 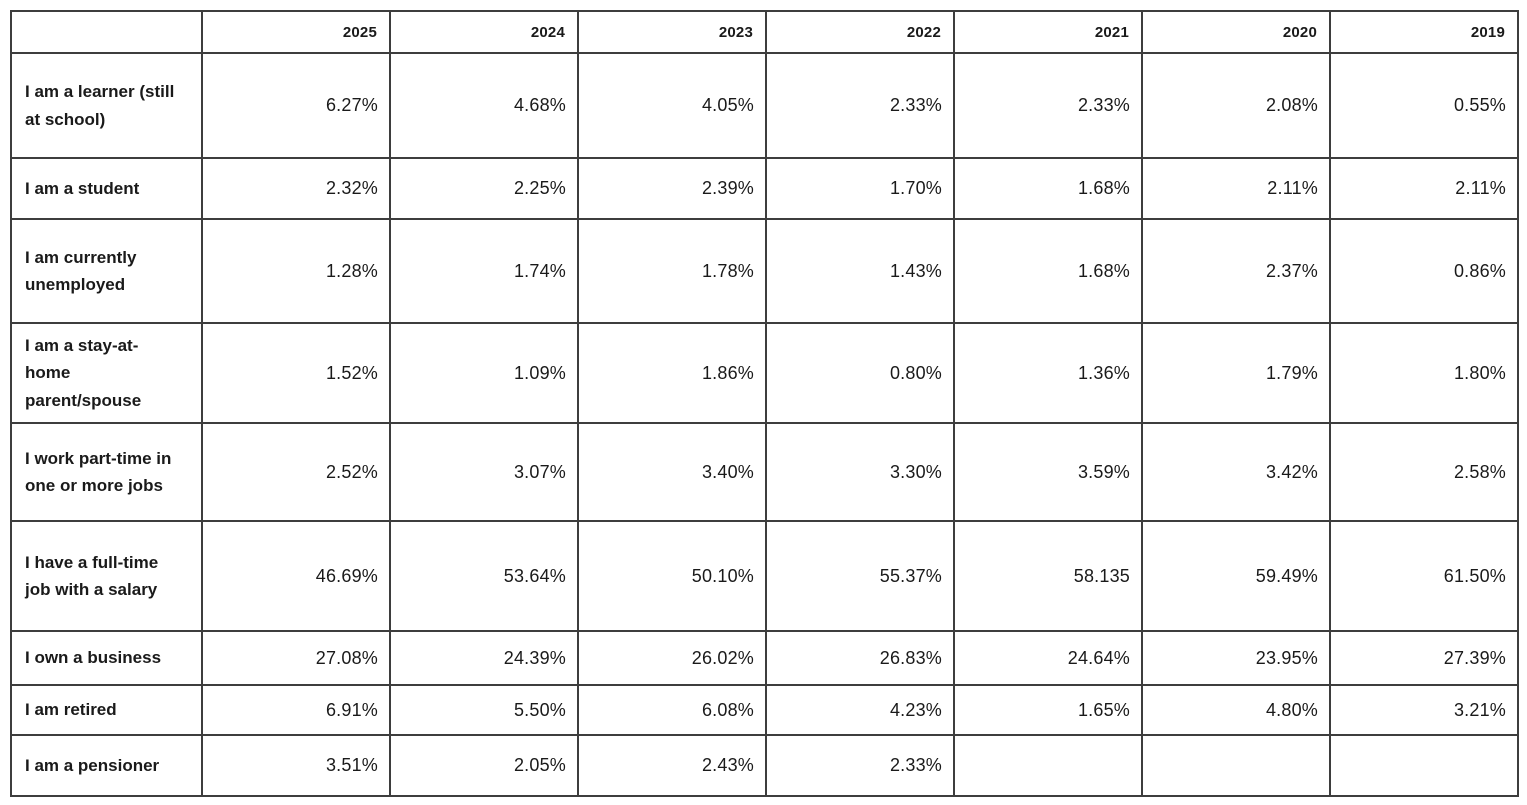 What do you see at coordinates (1424, 576) in the screenshot?
I see `cell-full-time-2019: 61.50%` at bounding box center [1424, 576].